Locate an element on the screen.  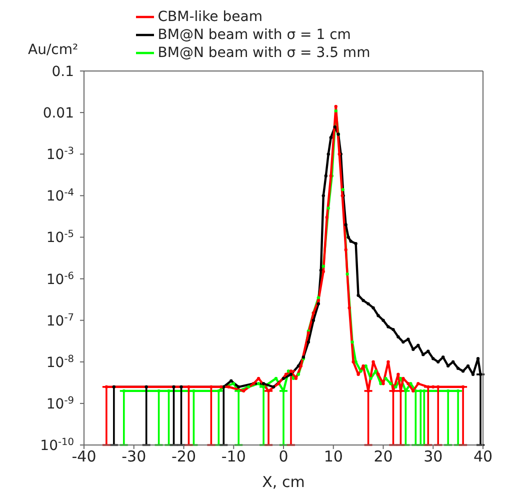
y-axis-title: Au/cm² is located at coordinates (53, 50).